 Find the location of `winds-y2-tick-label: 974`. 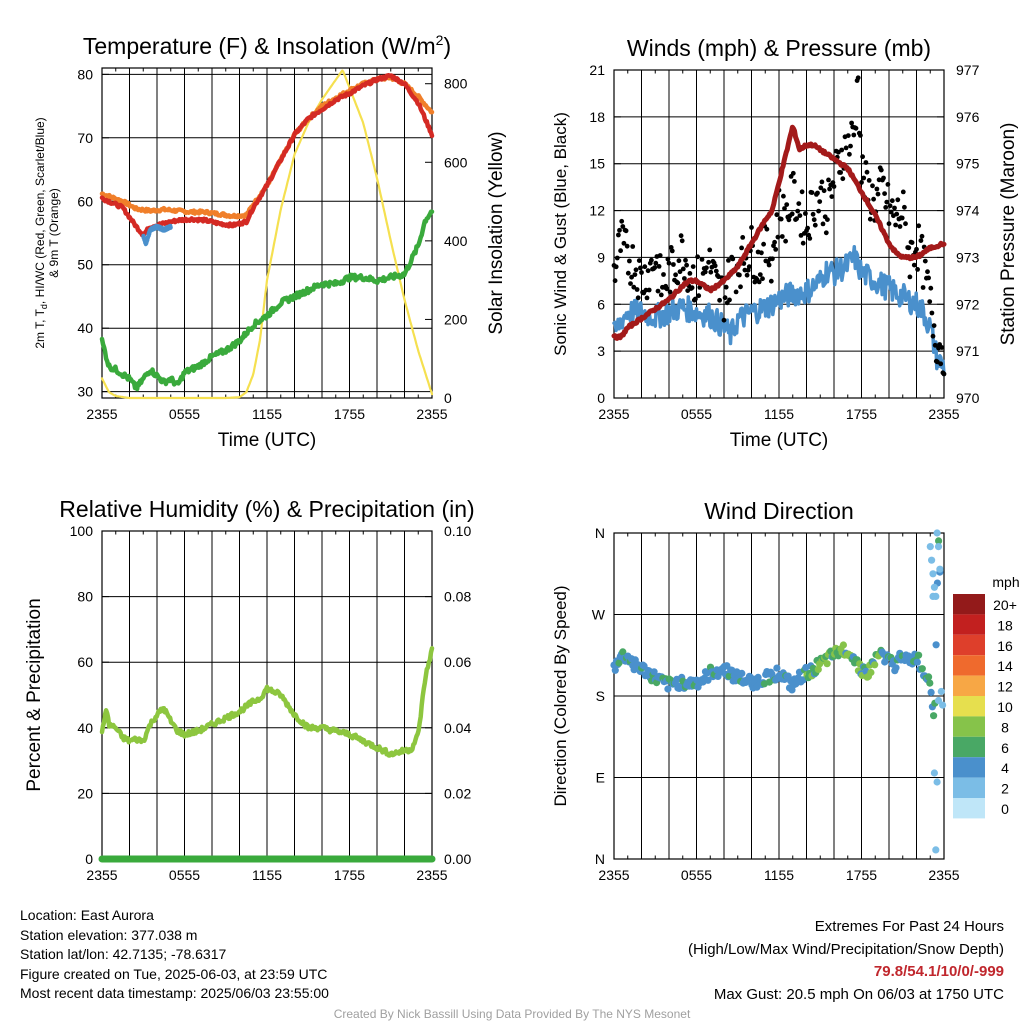

winds-y2-tick-label: 974 is located at coordinates (968, 211).